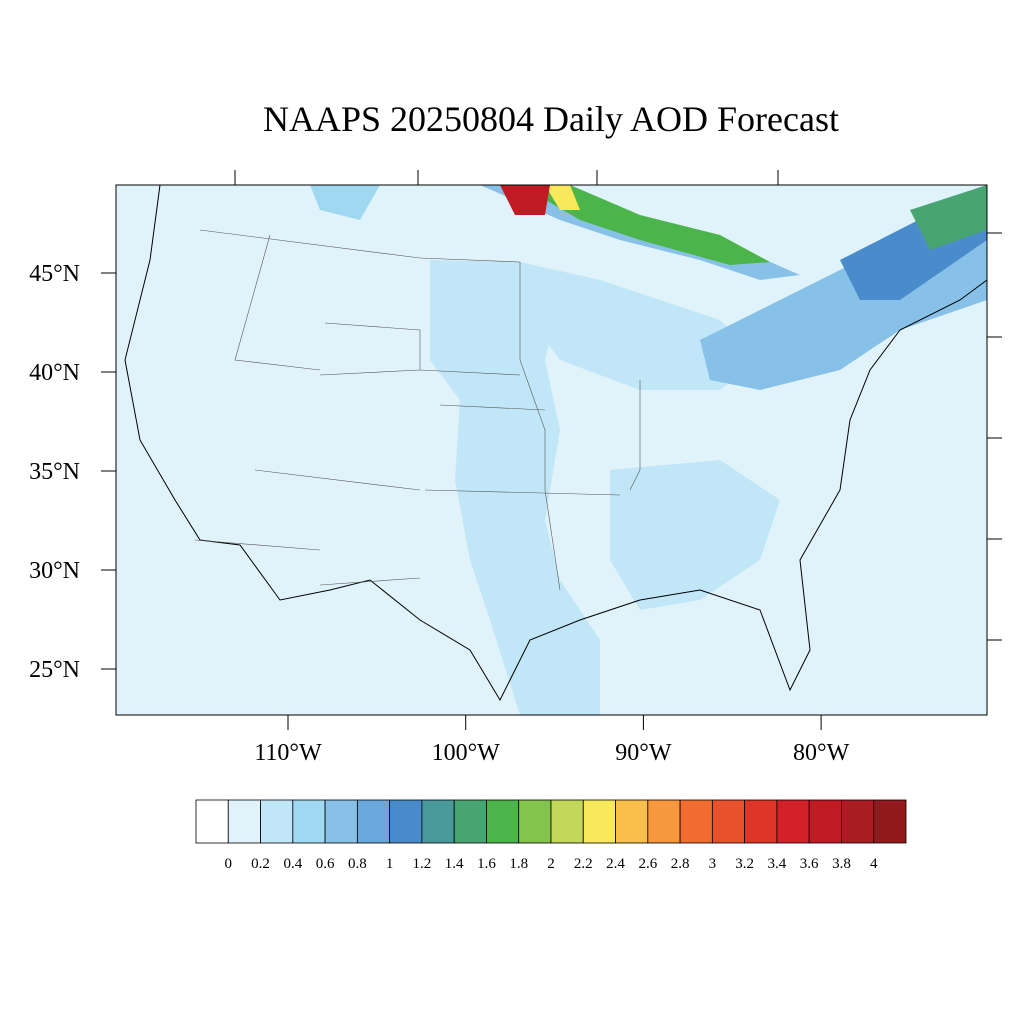 Image resolution: width=1024 pixels, height=1029 pixels. I want to click on colorbar-label: 2.6, so click(647, 864).